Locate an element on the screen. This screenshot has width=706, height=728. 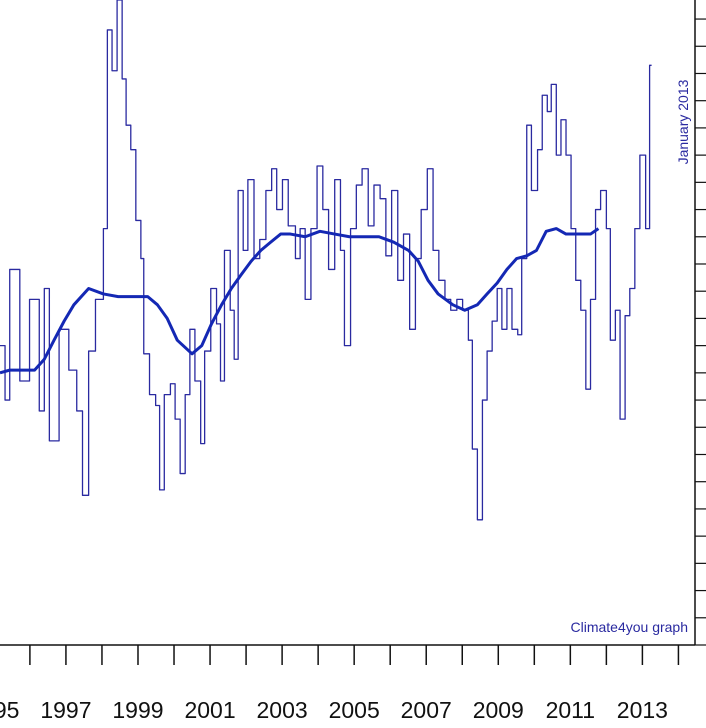
x-tick-label: 2005 is located at coordinates (354, 710).